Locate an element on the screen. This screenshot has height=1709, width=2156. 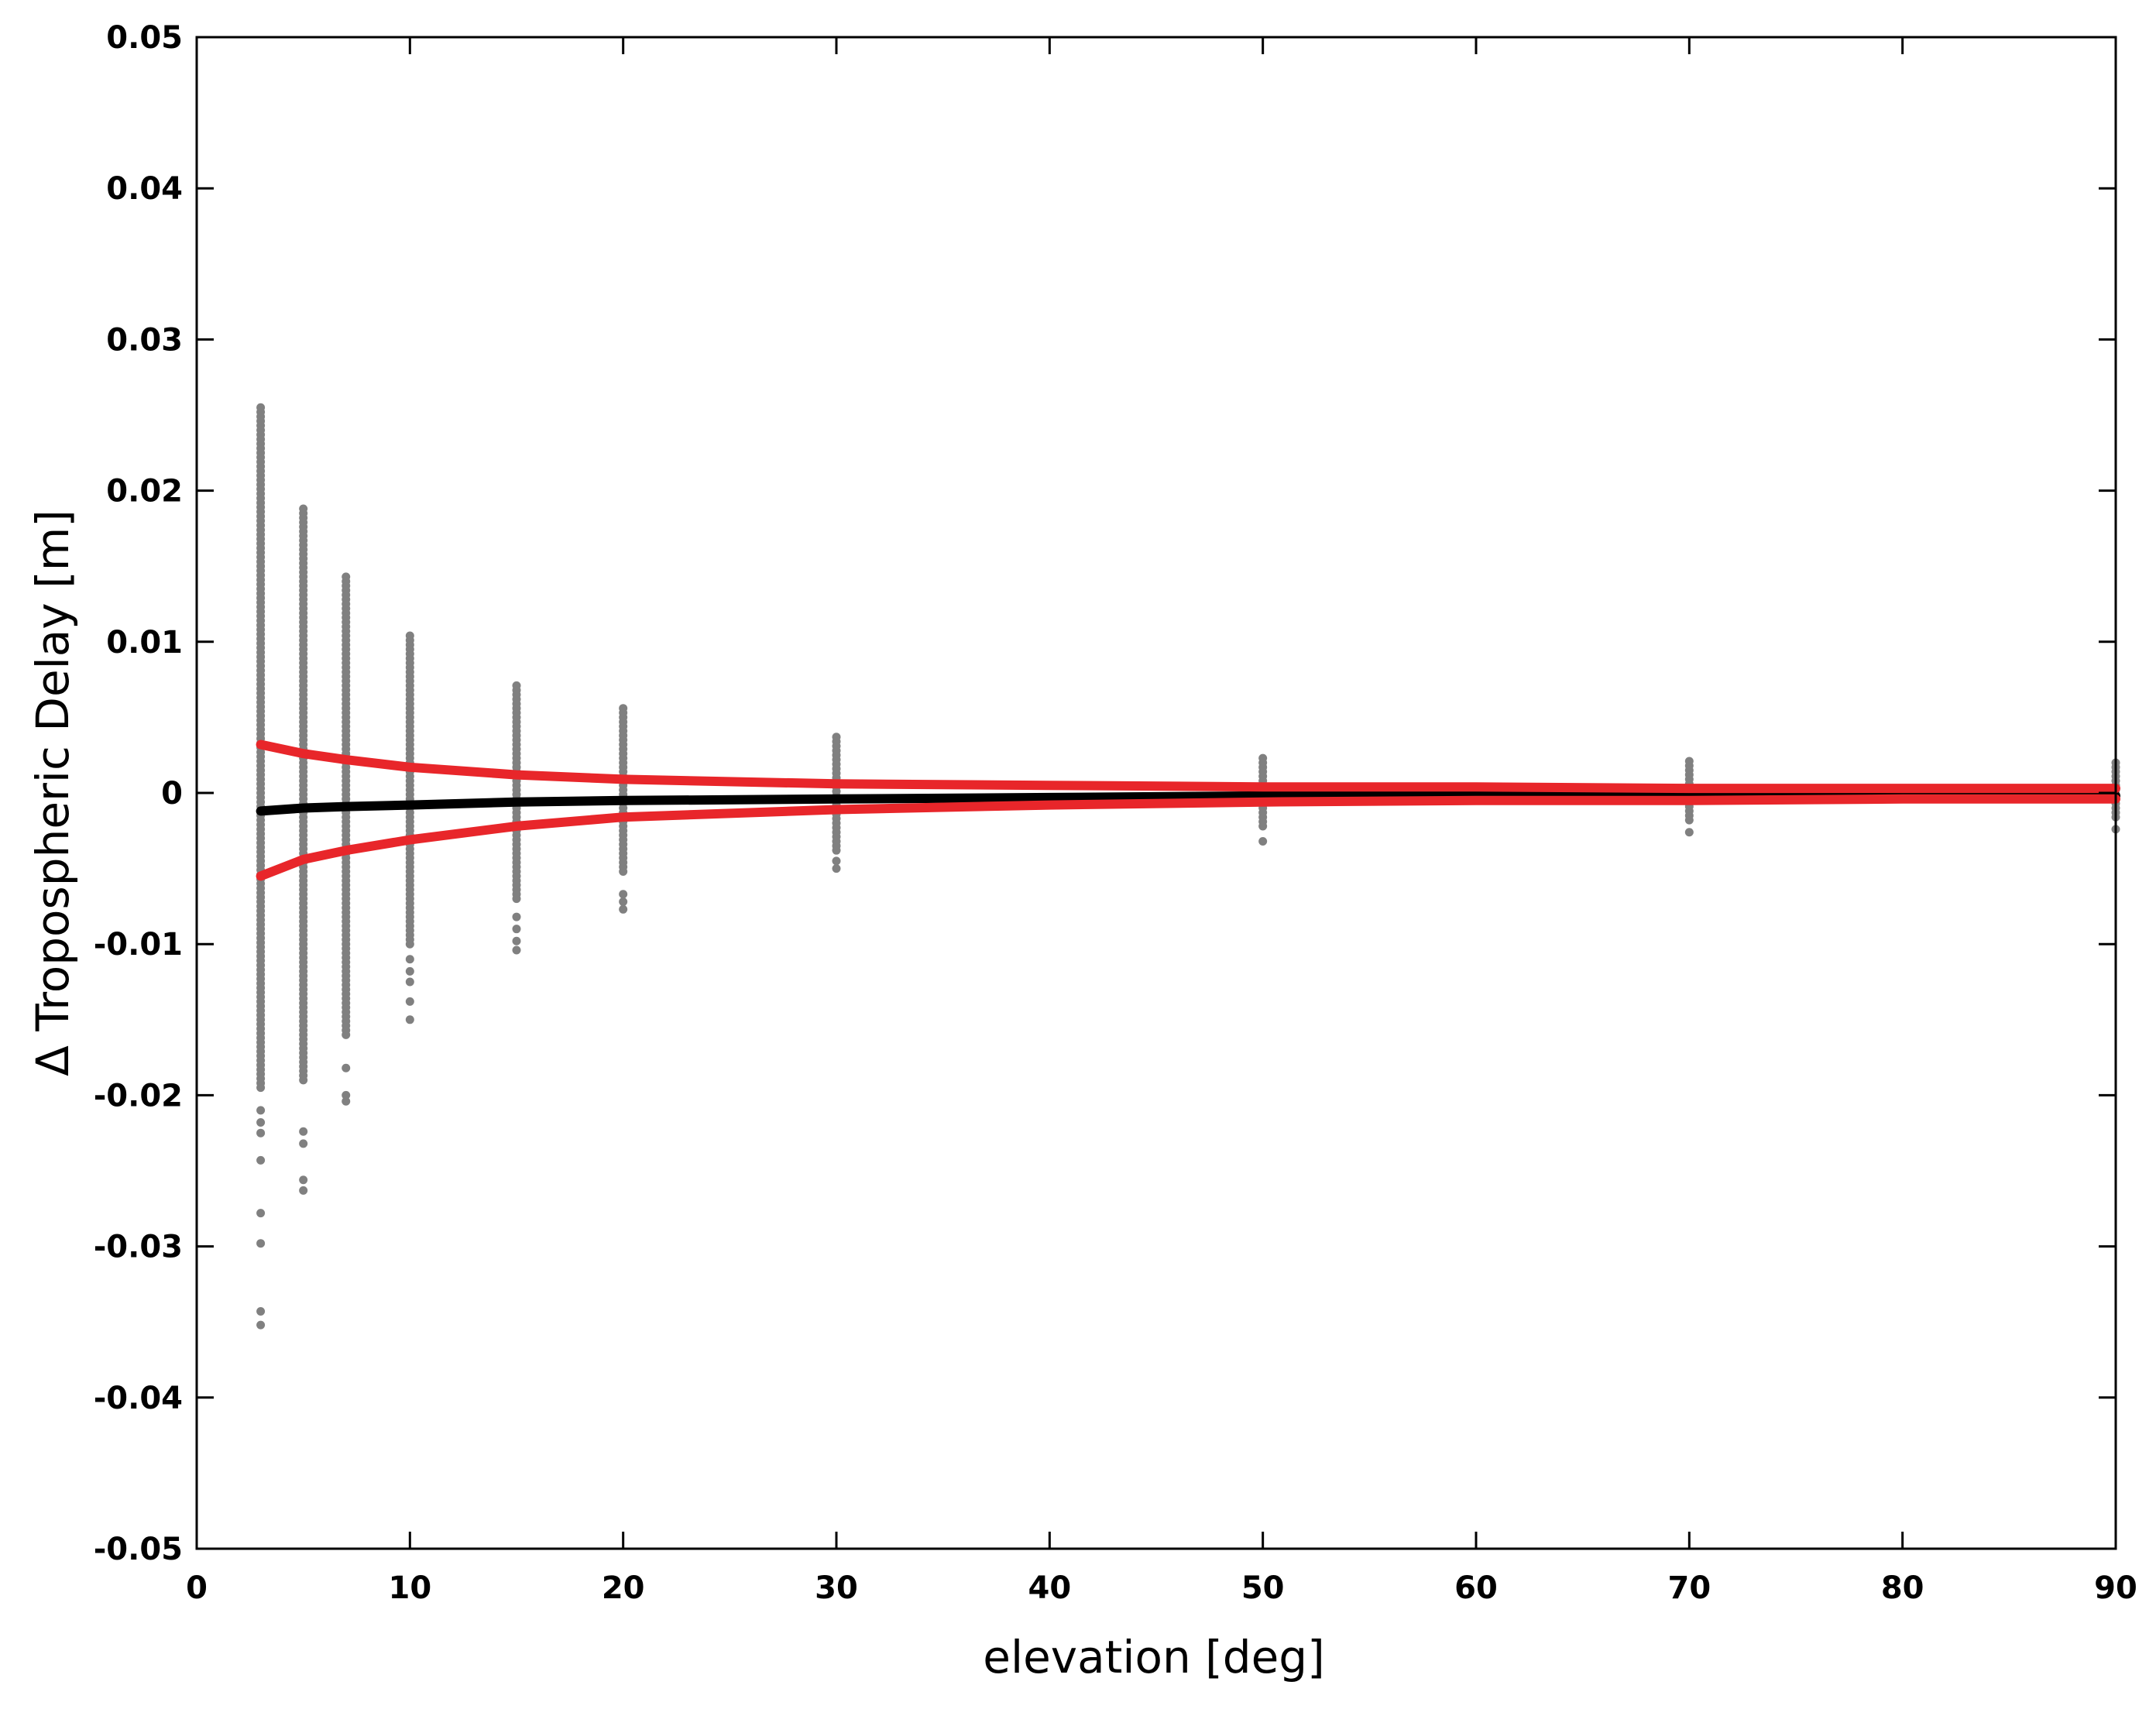
y-tick-label: 0.03 is located at coordinates (144, 340).